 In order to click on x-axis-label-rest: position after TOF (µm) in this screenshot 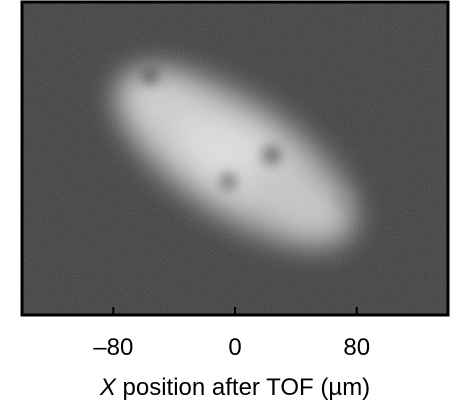, I will do `click(243, 387)`.